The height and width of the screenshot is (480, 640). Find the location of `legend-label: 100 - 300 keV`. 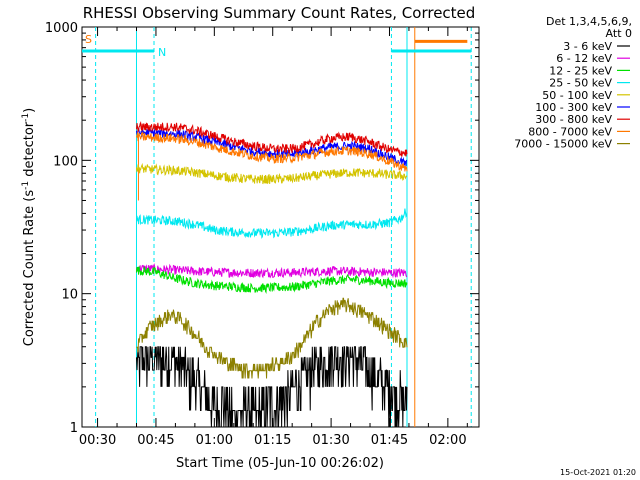

legend-label: 100 - 300 keV is located at coordinates (573, 107).